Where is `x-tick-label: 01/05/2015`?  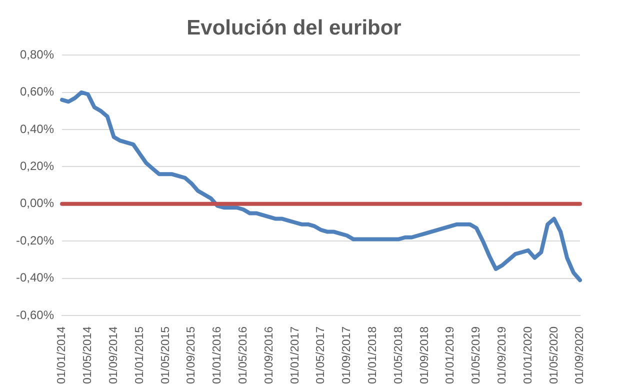 x-tick-label: 01/05/2015 is located at coordinates (166, 355).